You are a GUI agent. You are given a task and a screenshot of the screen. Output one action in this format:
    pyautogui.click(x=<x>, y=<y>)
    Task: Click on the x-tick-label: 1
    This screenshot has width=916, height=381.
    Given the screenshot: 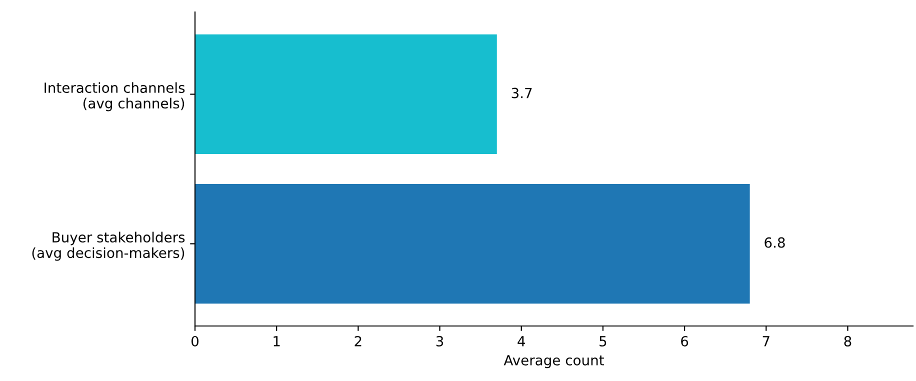 What is the action you would take?
    pyautogui.click(x=277, y=341)
    